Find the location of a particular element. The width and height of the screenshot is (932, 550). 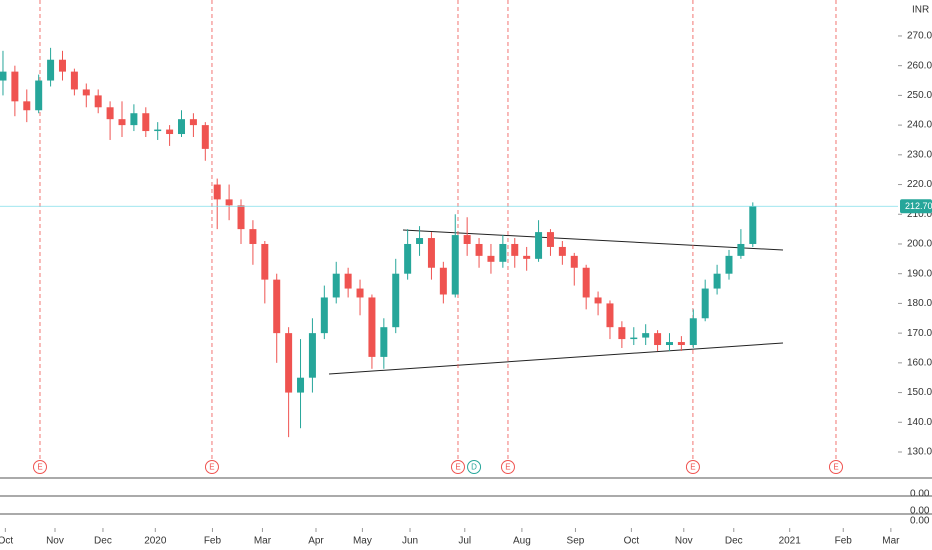

y-tick-label: 180.00 is located at coordinates (919, 303).